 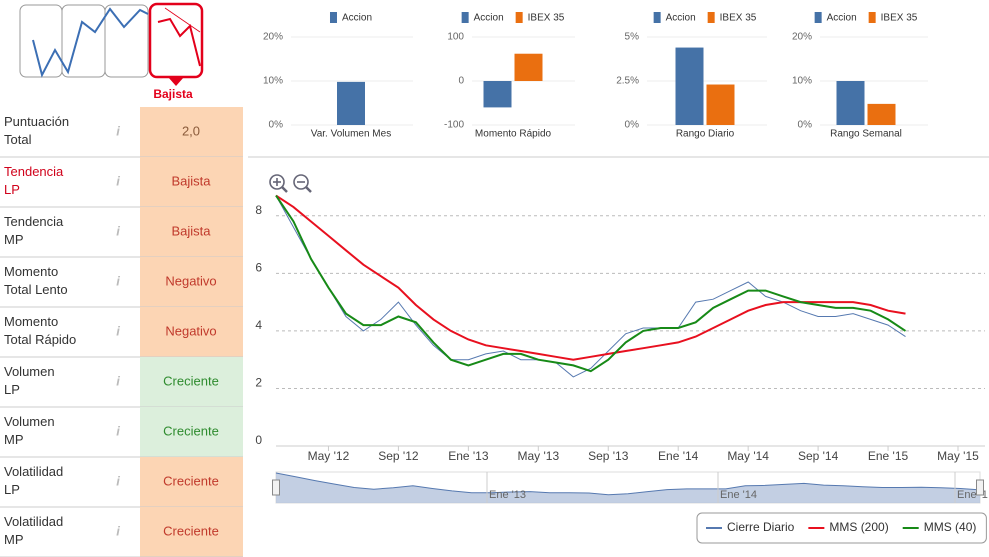 I want to click on indicator-label: Volumen LP, so click(x=29, y=380).